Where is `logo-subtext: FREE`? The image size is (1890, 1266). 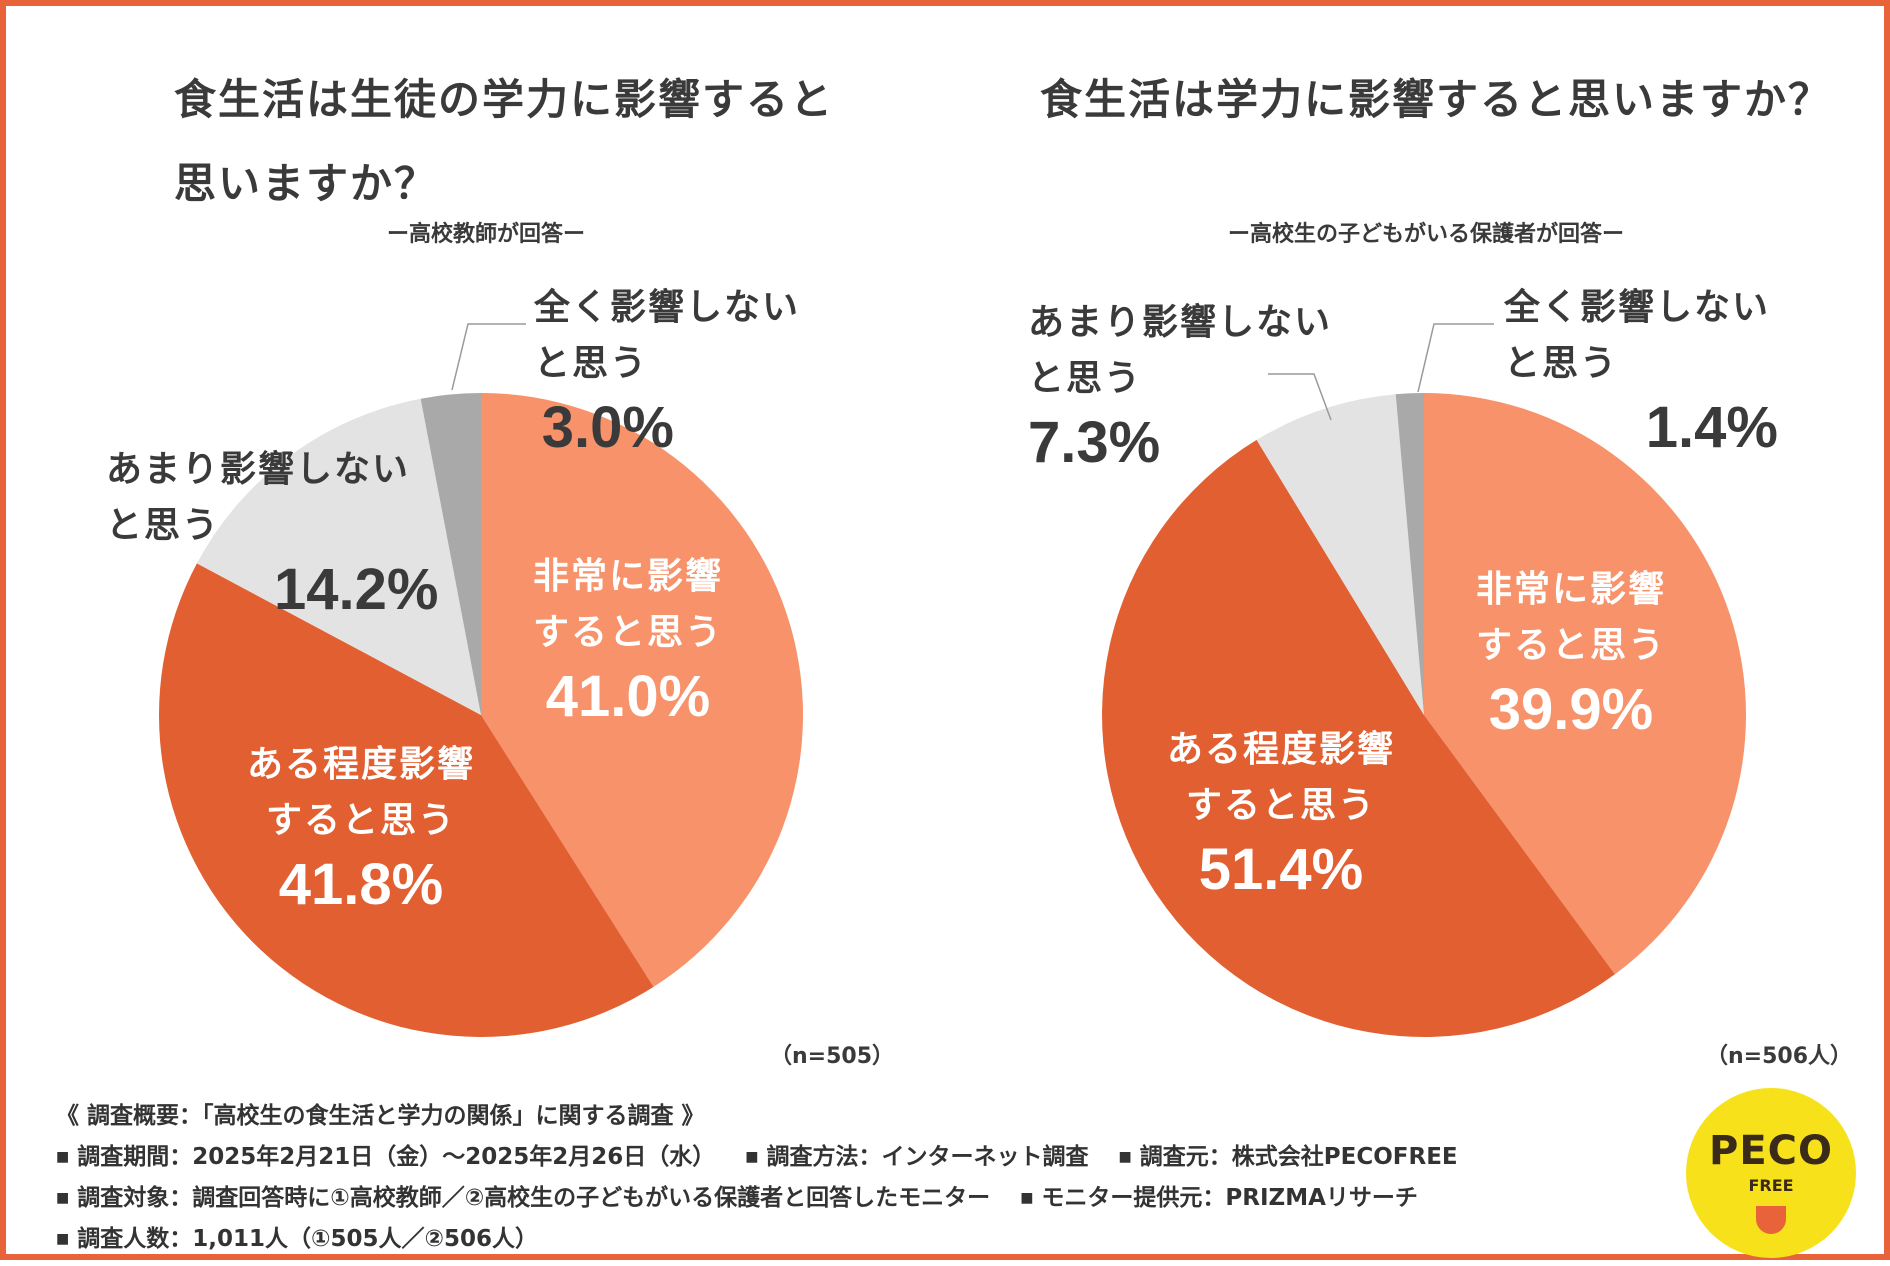
logo-subtext: FREE is located at coordinates (1771, 1185).